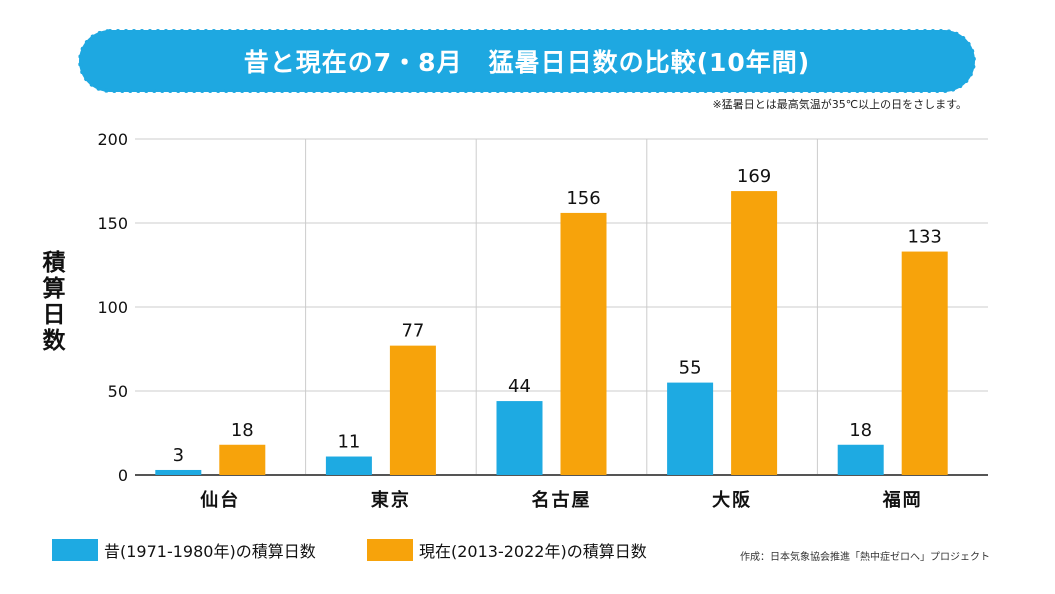 The height and width of the screenshot is (594, 1055). Describe the element at coordinates (112, 307) in the screenshot. I see `y-tick-label: 100` at that location.